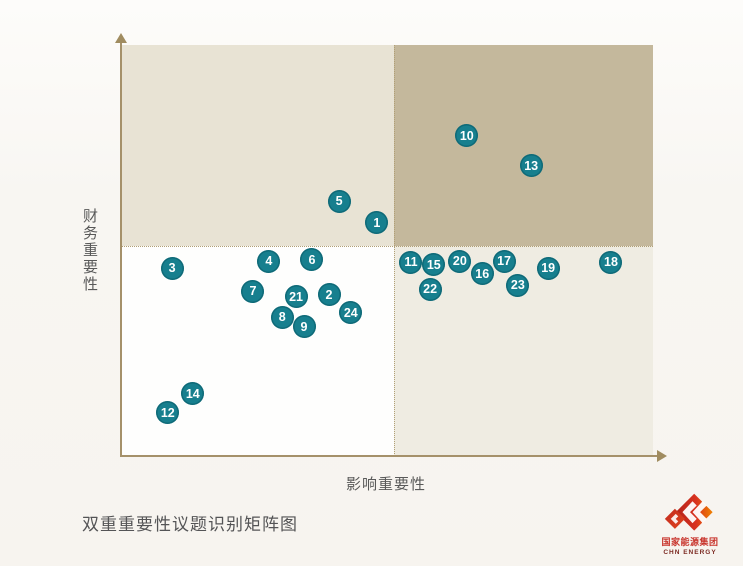 The image size is (743, 566). I want to click on data-point-18: 18, so click(611, 262).